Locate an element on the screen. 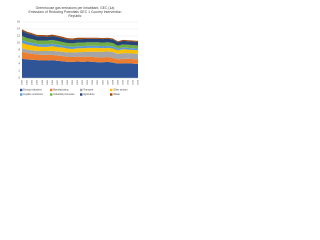  x-tick-label: 1998 is located at coordinates (63, 82).